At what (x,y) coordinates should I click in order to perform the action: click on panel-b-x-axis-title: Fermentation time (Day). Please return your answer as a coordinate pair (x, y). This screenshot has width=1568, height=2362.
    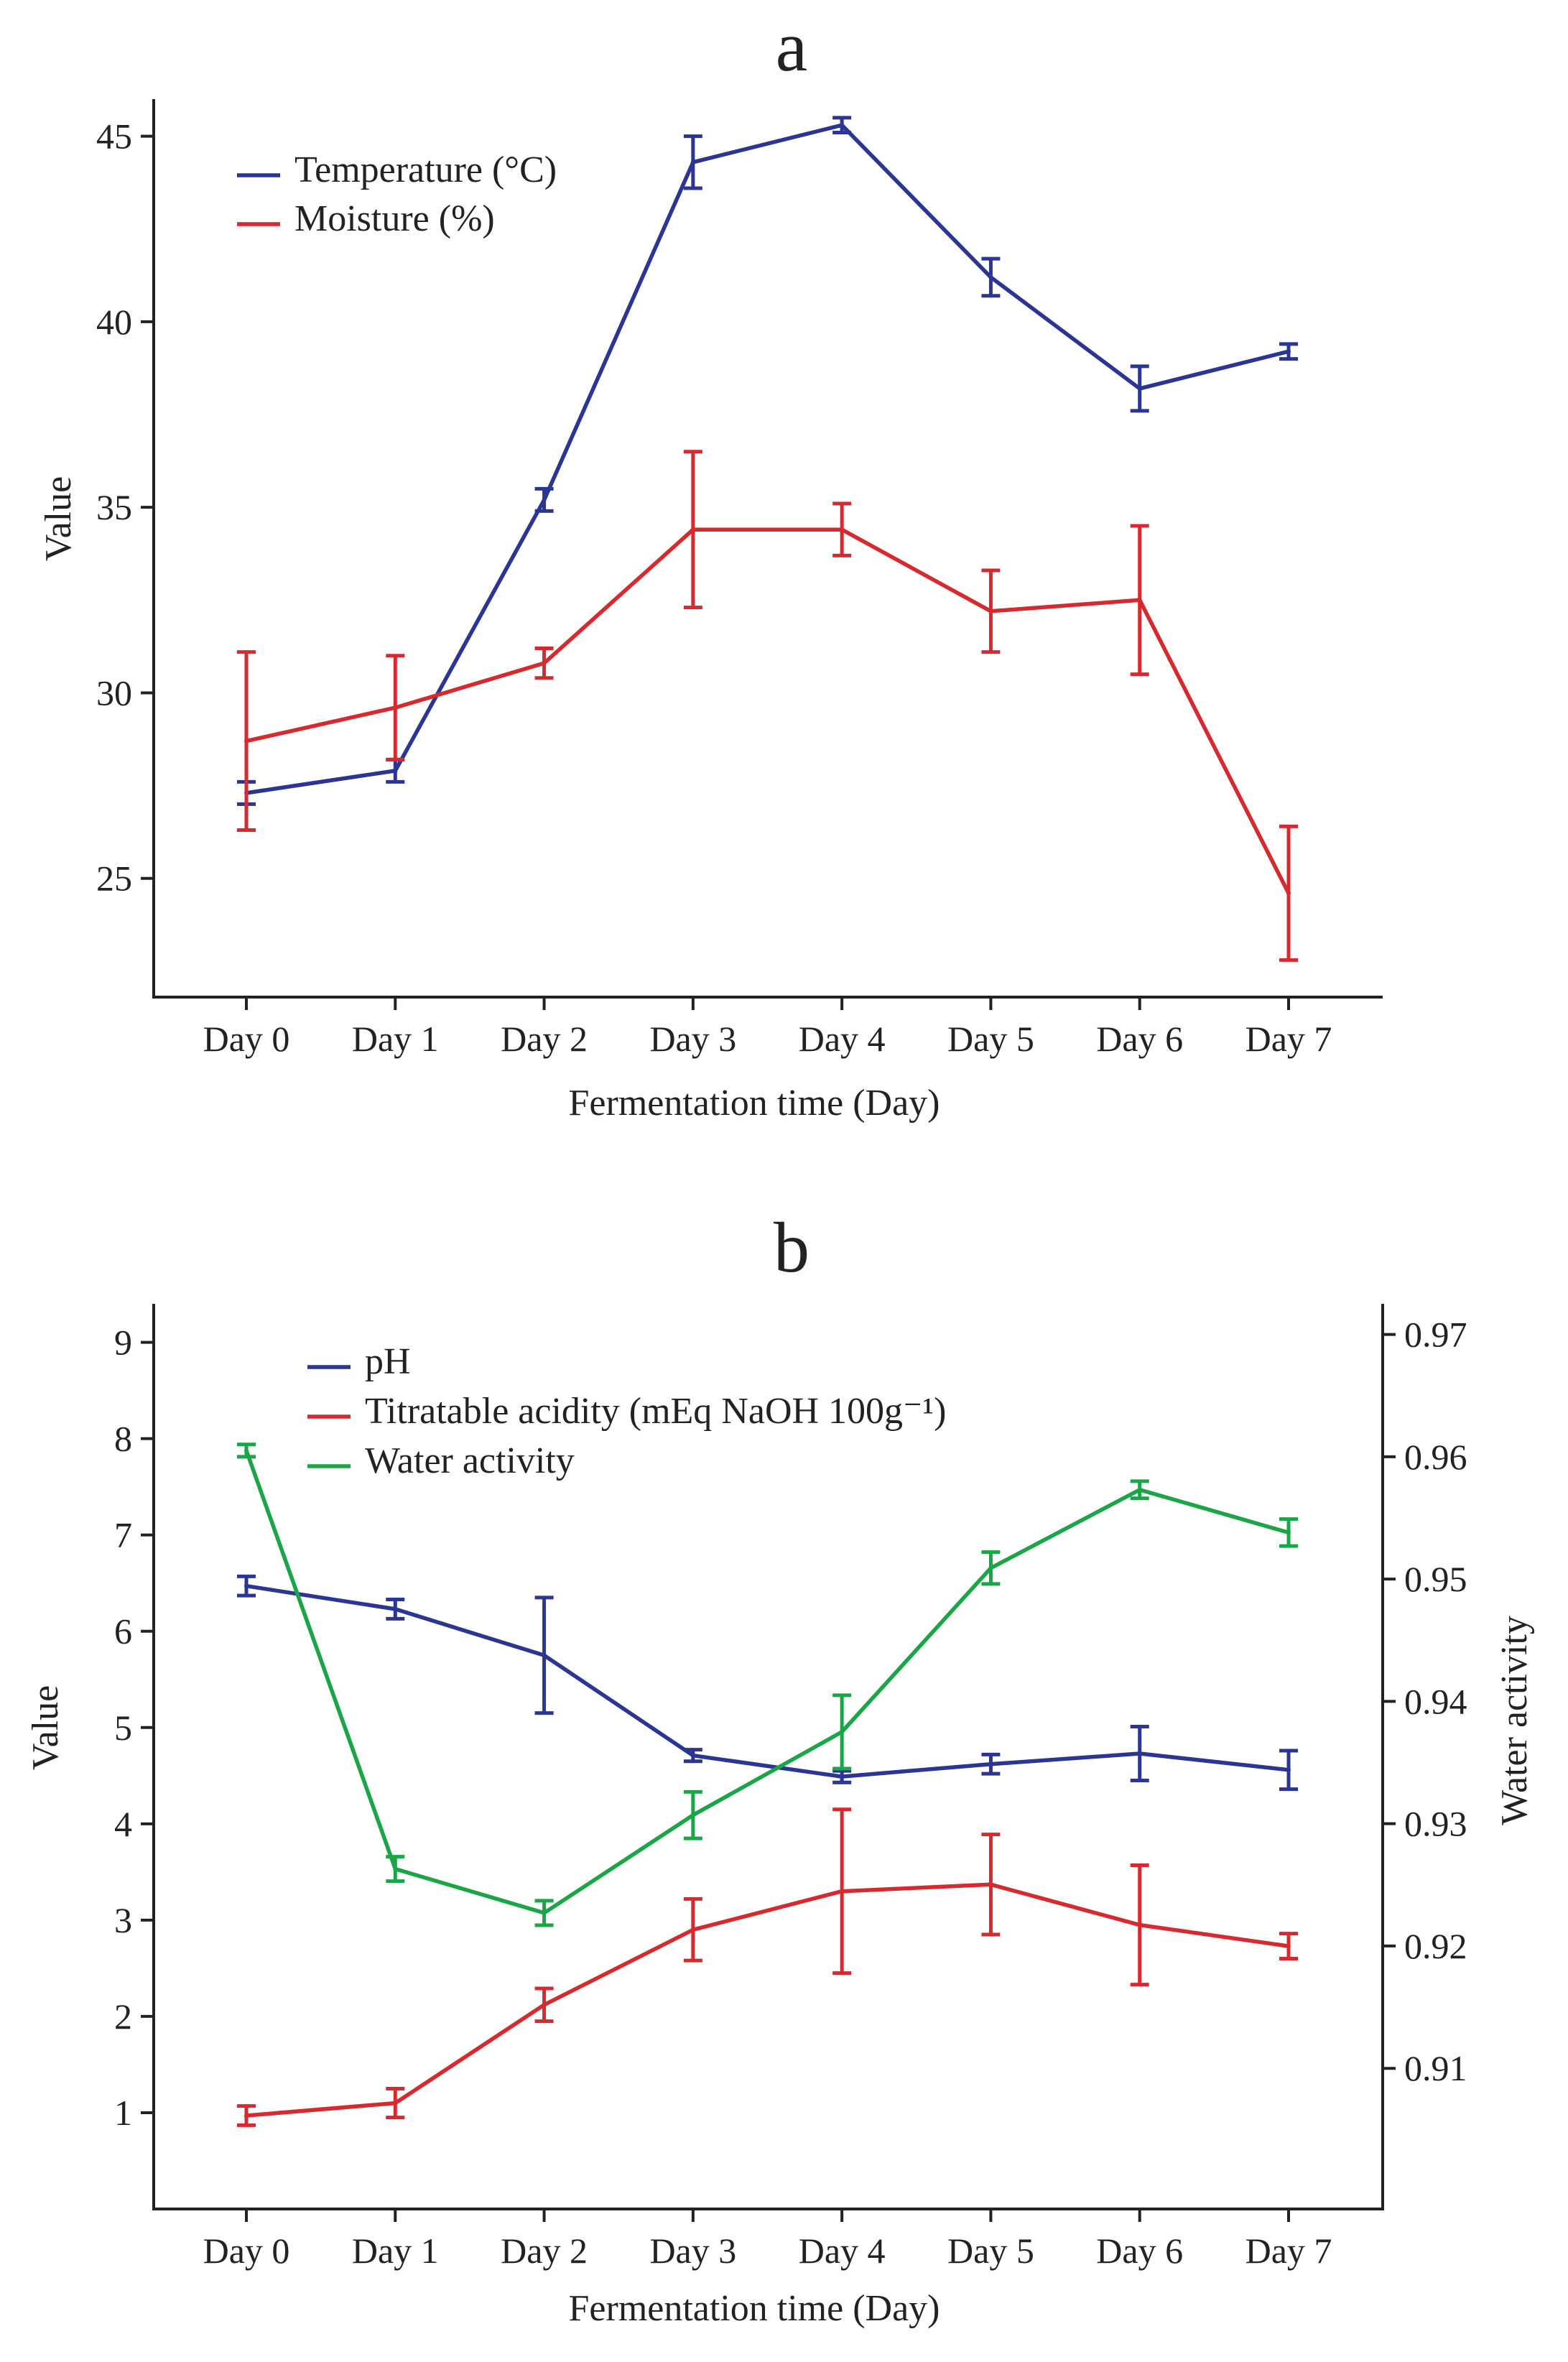
    Looking at the image, I should click on (755, 2308).